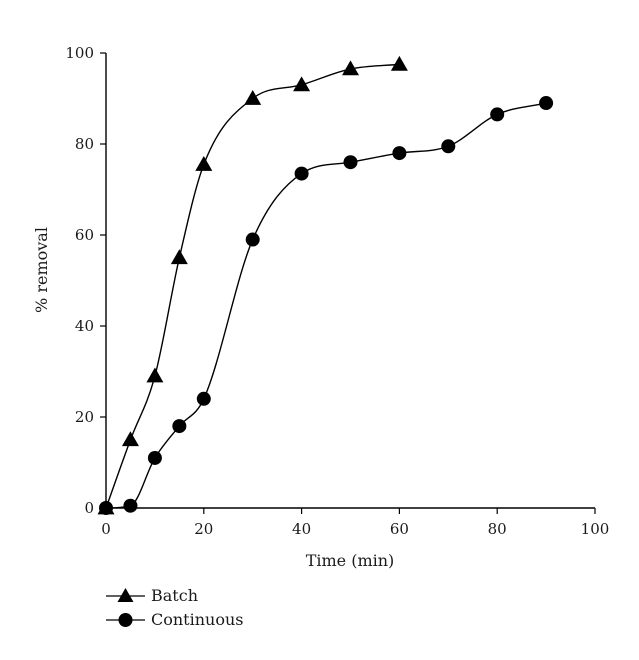  Describe the element at coordinates (84, 144) in the screenshot. I see `y-tick-label: 80` at that location.